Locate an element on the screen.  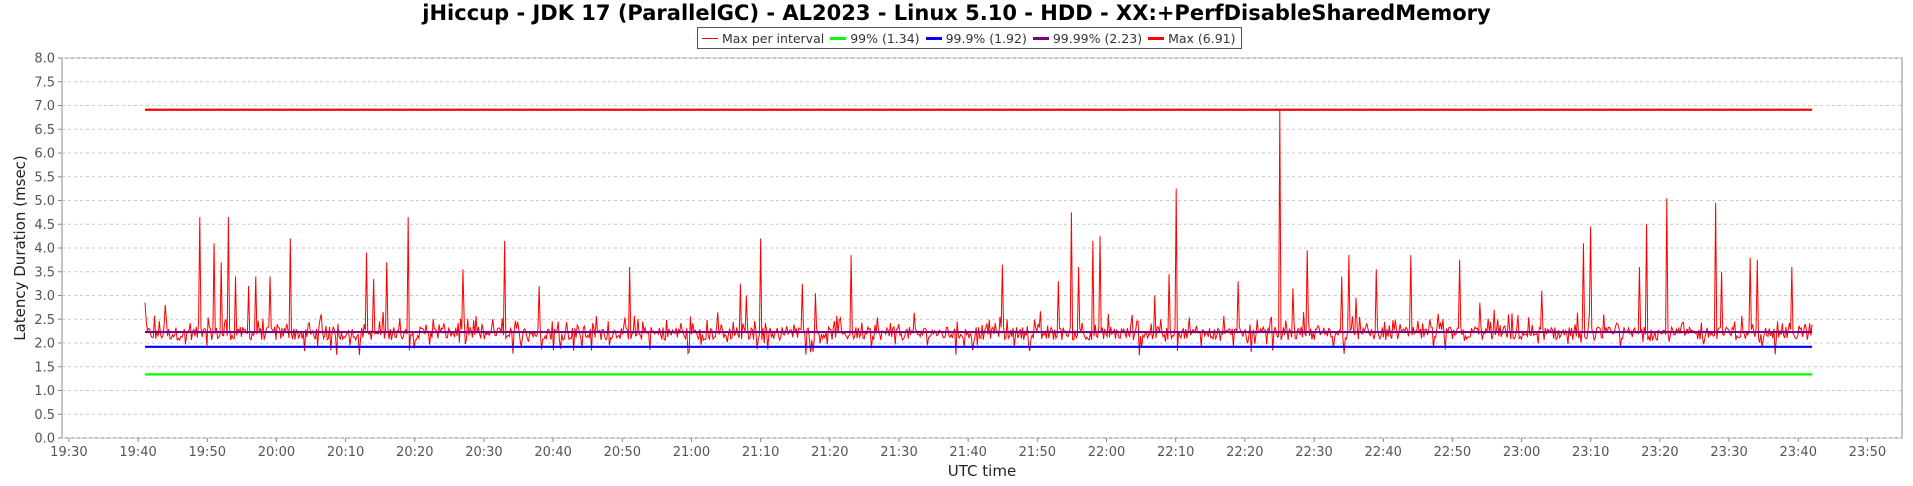
x-tick-label: 20:00 is located at coordinates (276, 452).